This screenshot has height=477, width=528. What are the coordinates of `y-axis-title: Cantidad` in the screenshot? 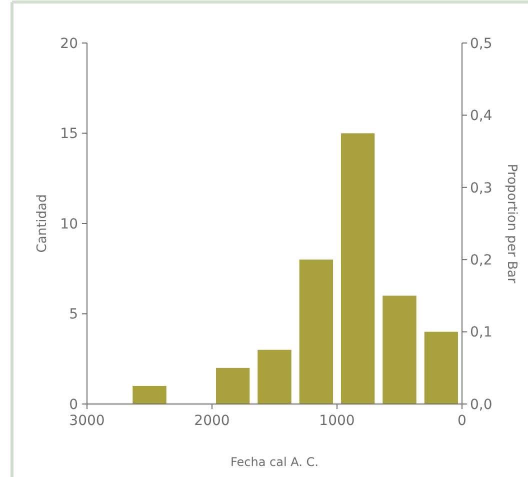 It's located at (42, 223).